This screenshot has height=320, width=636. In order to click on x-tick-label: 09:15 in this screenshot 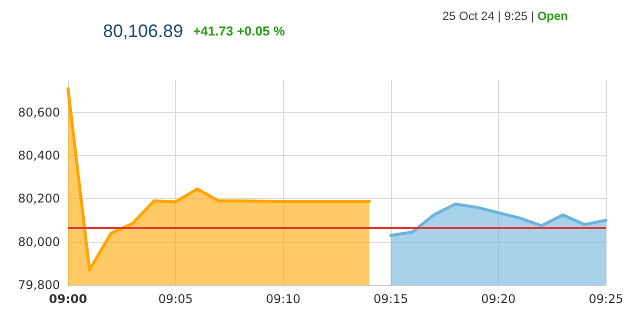, I will do `click(391, 299)`.